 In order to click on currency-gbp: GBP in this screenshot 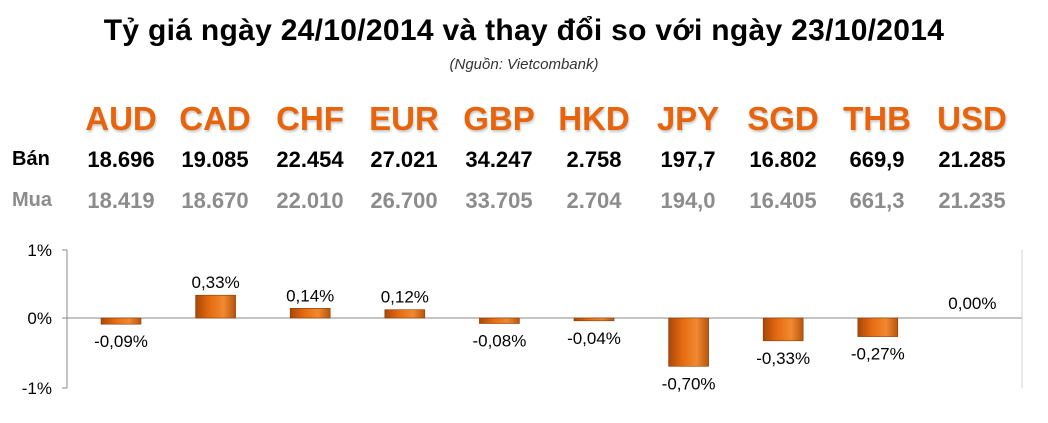, I will do `click(499, 118)`.